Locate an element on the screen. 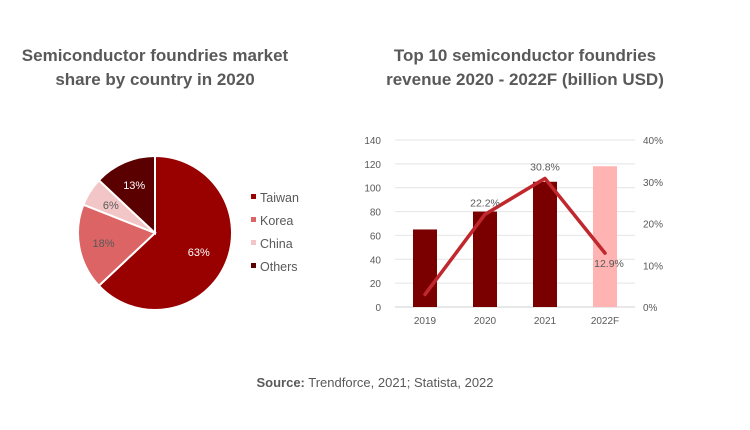  y-left-tick-label: 80 is located at coordinates (376, 213).